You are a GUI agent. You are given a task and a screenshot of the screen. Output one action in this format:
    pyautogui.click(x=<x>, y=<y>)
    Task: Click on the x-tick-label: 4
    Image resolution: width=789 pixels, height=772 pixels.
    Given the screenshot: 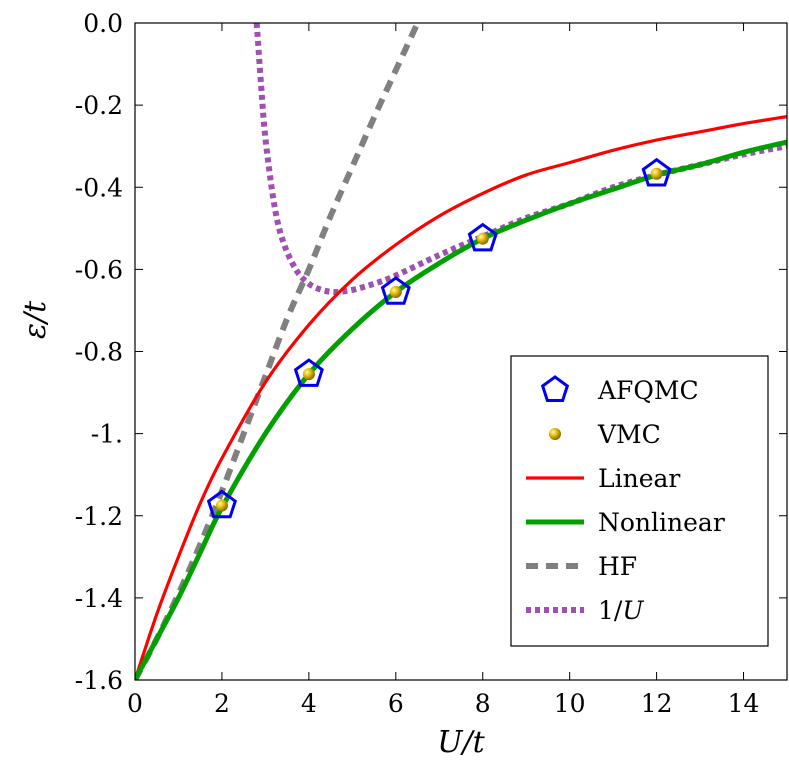 What is the action you would take?
    pyautogui.click(x=309, y=703)
    